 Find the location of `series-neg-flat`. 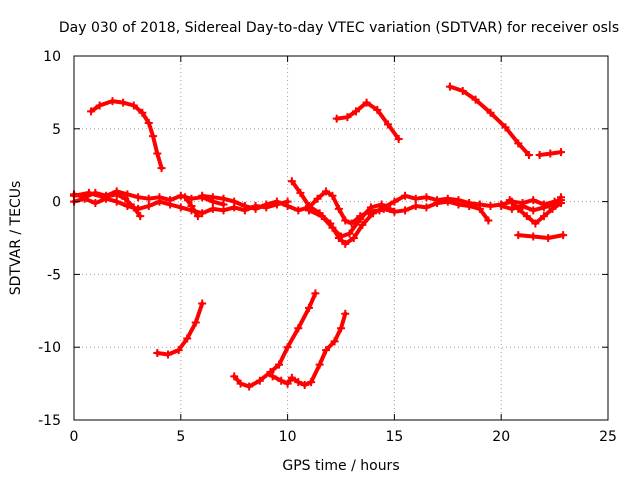

series-neg-flat is located at coordinates (541, 236).